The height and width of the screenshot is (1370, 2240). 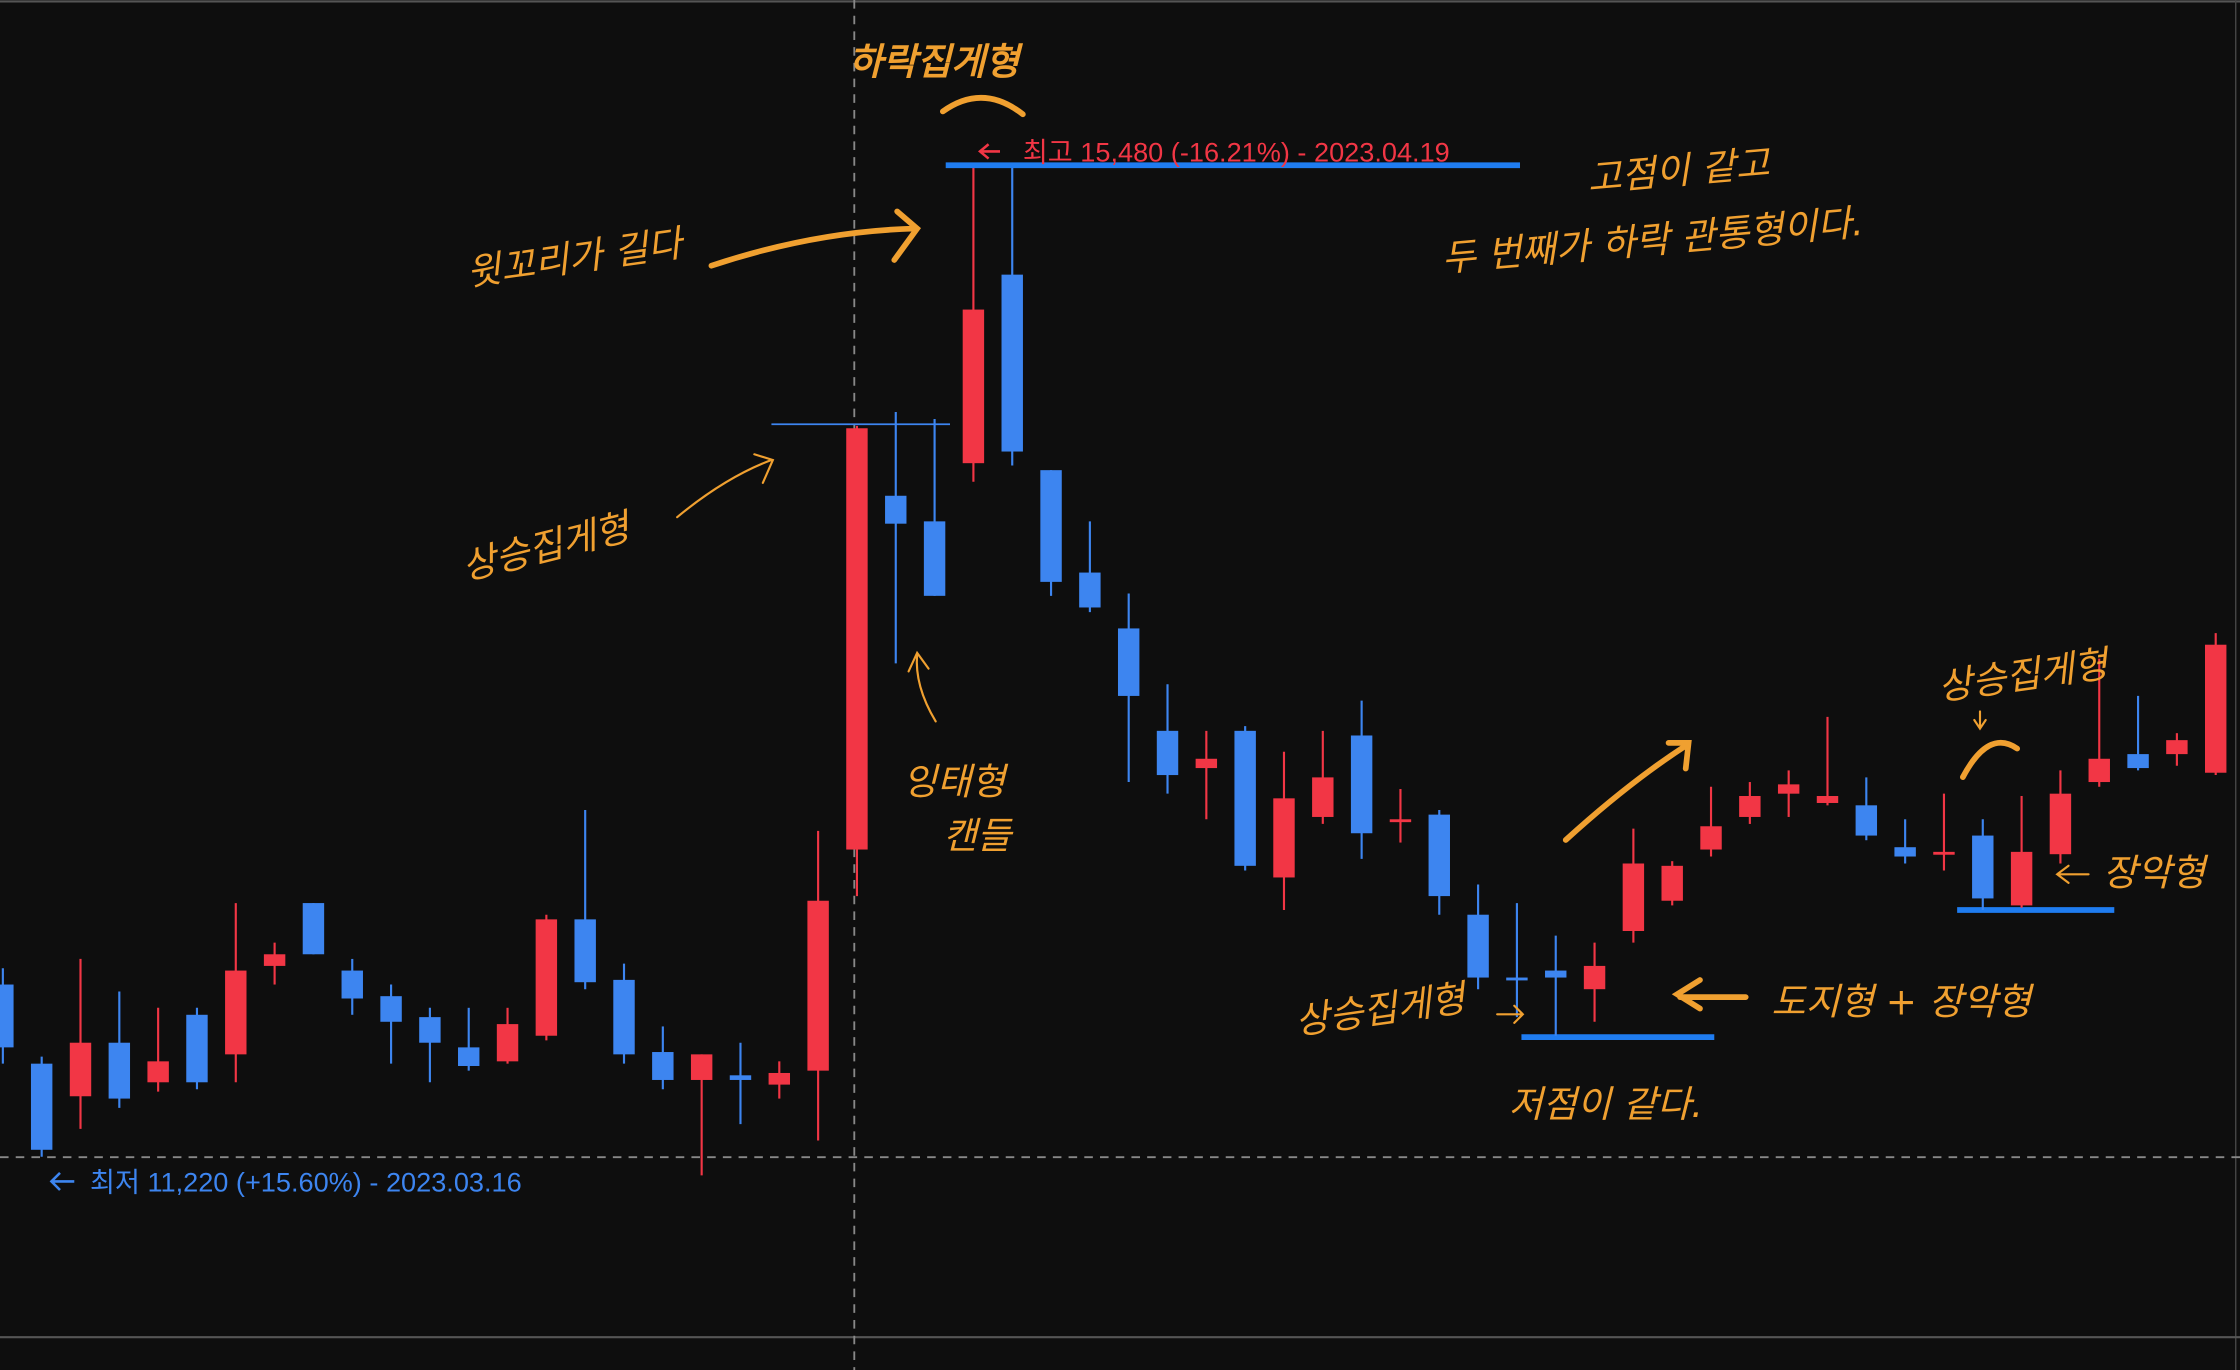 What do you see at coordinates (1236, 151) in the screenshot?
I see `high-label: 최고 15,480 (-16.21%) - 2023.04.19` at bounding box center [1236, 151].